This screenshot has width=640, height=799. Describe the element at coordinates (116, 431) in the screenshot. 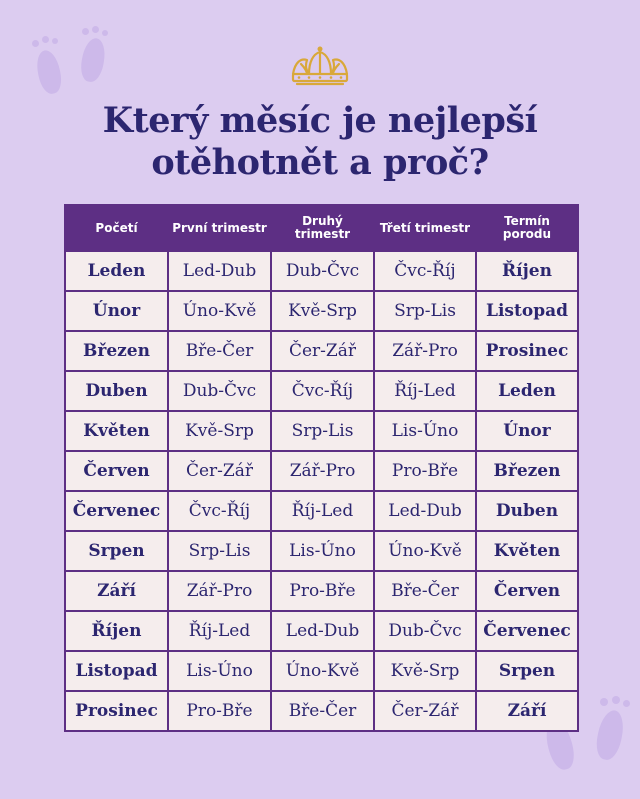

I see `conception-month: Květen` at that location.